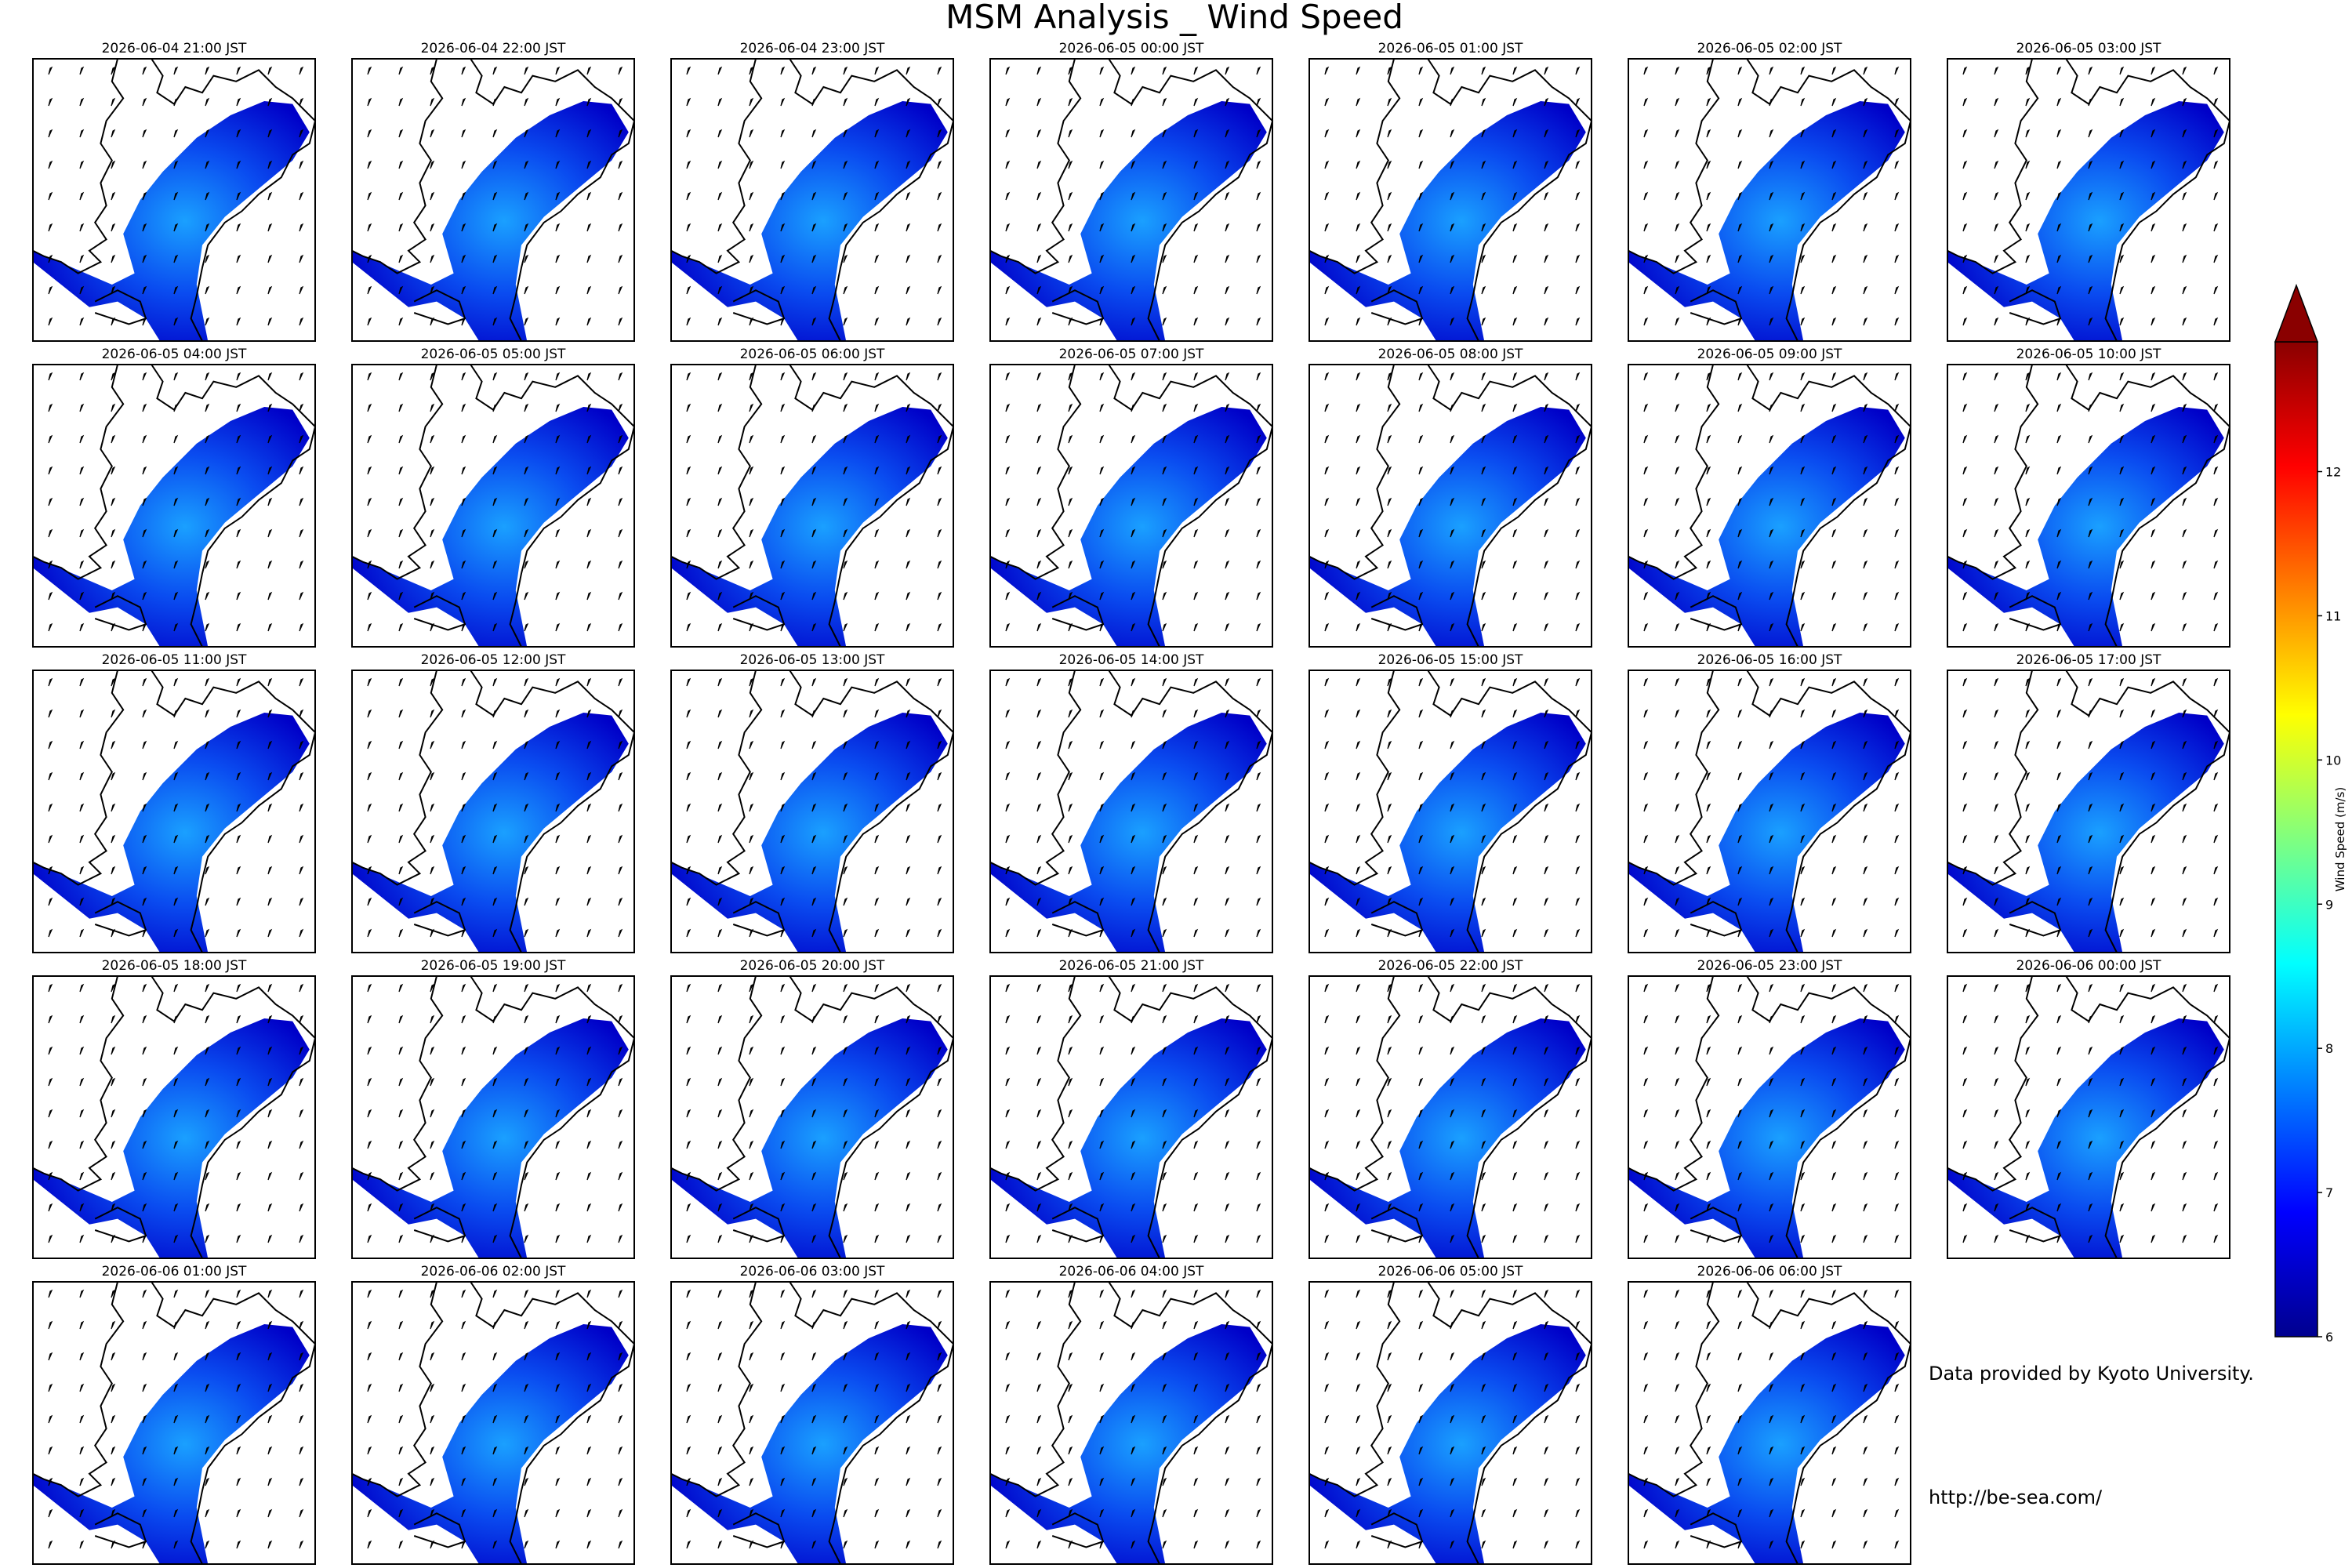  I want to click on panel-border, so click(1450, 811).